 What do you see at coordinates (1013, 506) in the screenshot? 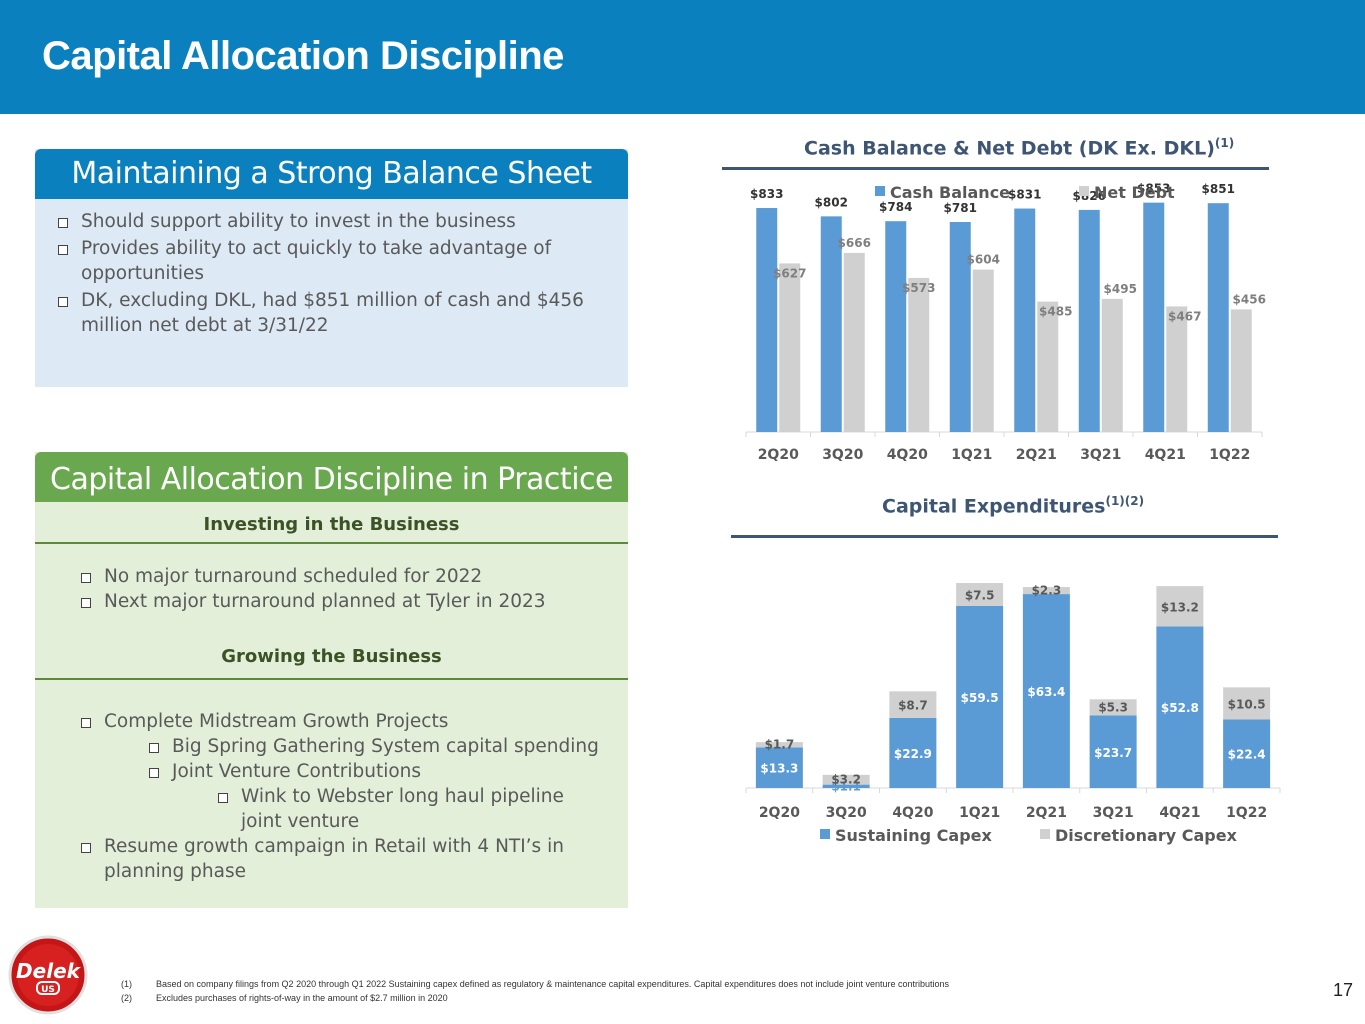
I see `capex-chart-title: Capital Expenditures(1)(2)` at bounding box center [1013, 506].